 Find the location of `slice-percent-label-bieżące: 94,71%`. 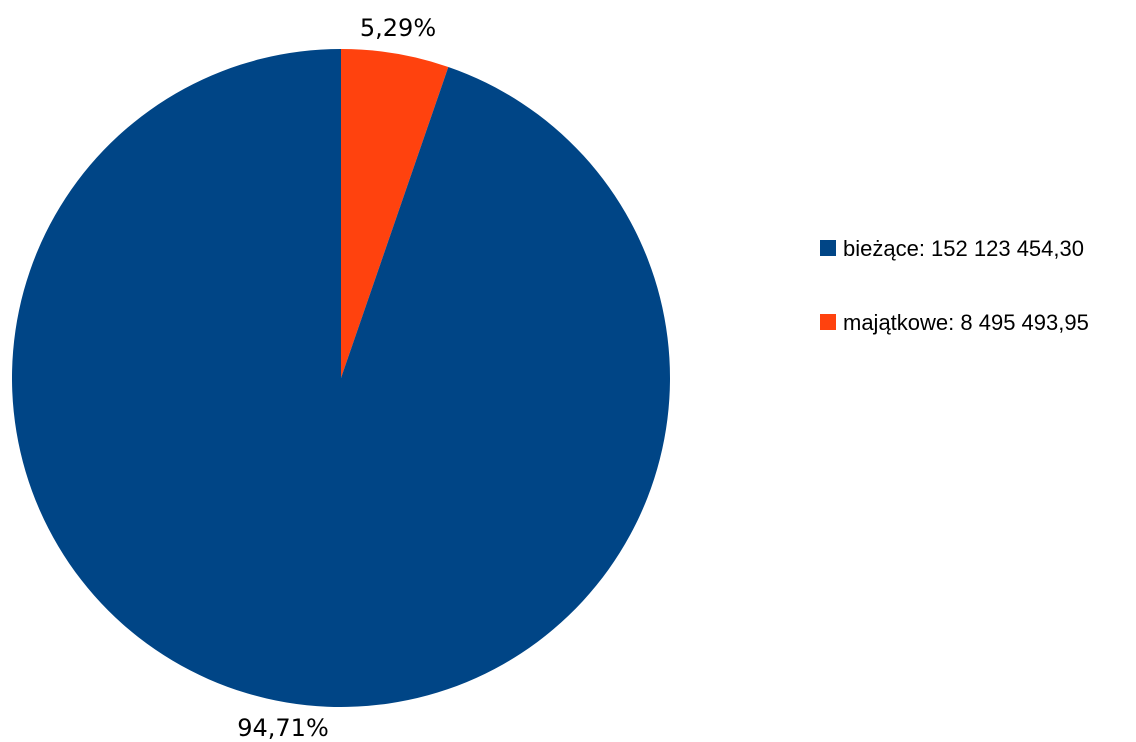

slice-percent-label-bieżące: 94,71% is located at coordinates (283, 728).